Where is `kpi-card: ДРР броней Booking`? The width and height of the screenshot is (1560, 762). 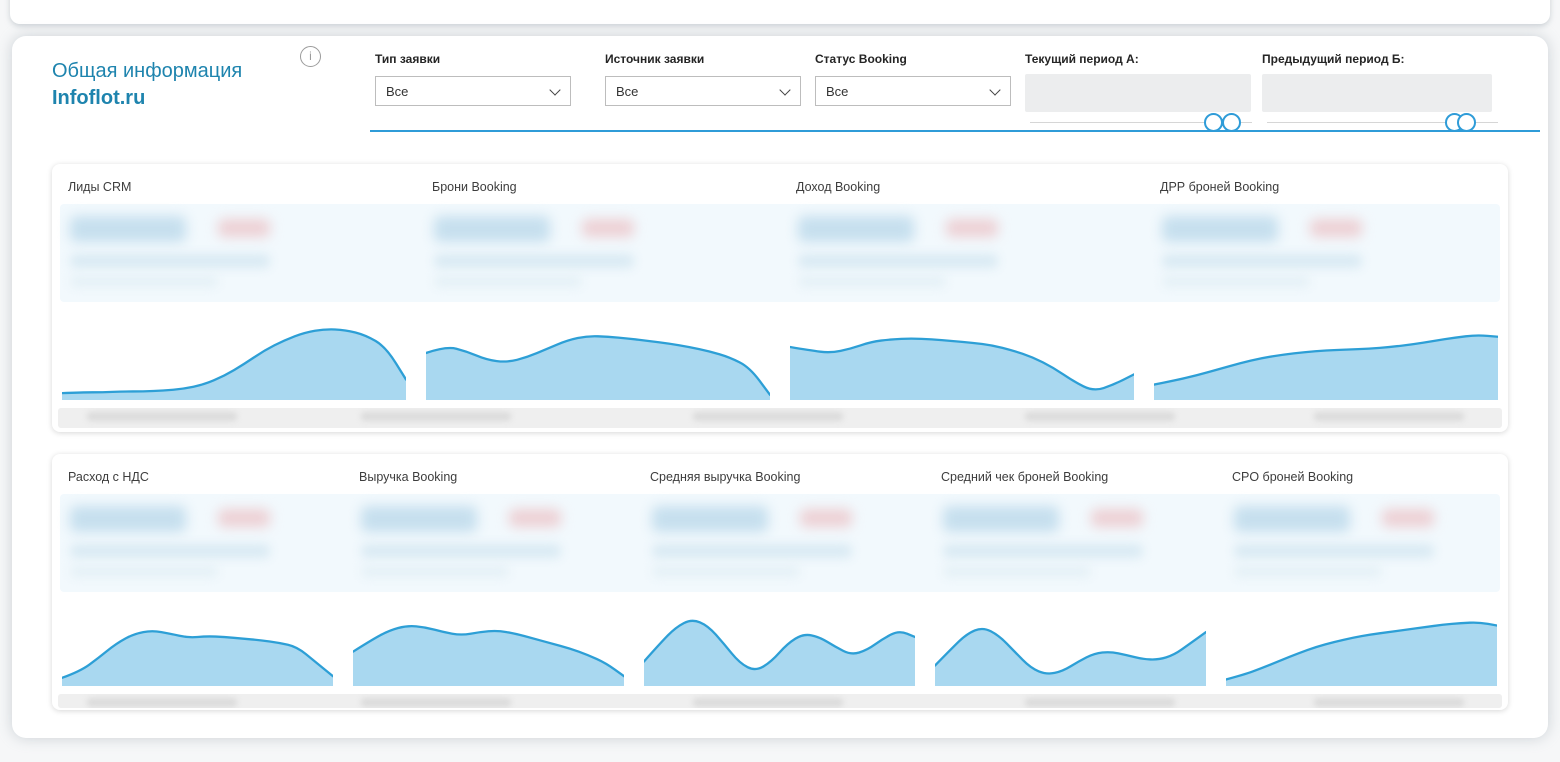 kpi-card: ДРР броней Booking is located at coordinates (1326, 298).